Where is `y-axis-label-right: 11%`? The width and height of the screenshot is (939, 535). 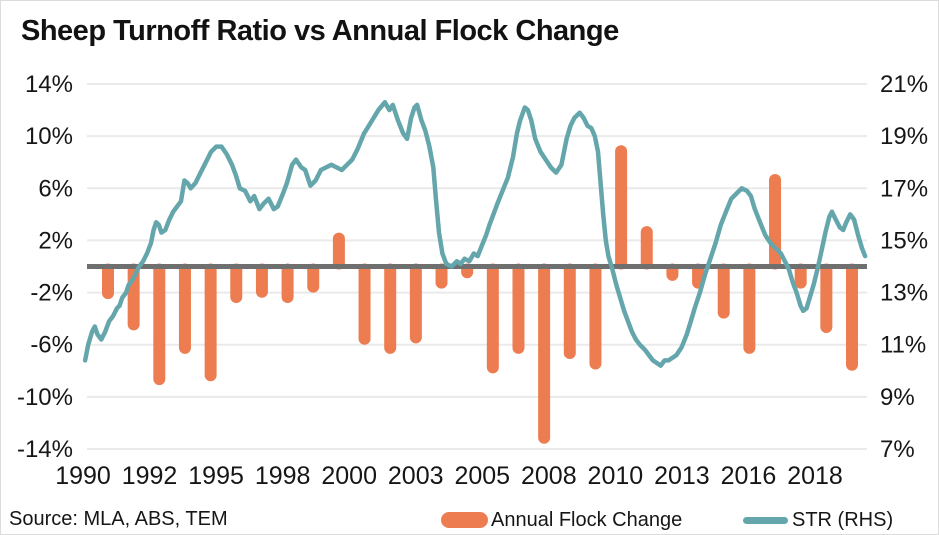
y-axis-label-right: 11% is located at coordinates (903, 345).